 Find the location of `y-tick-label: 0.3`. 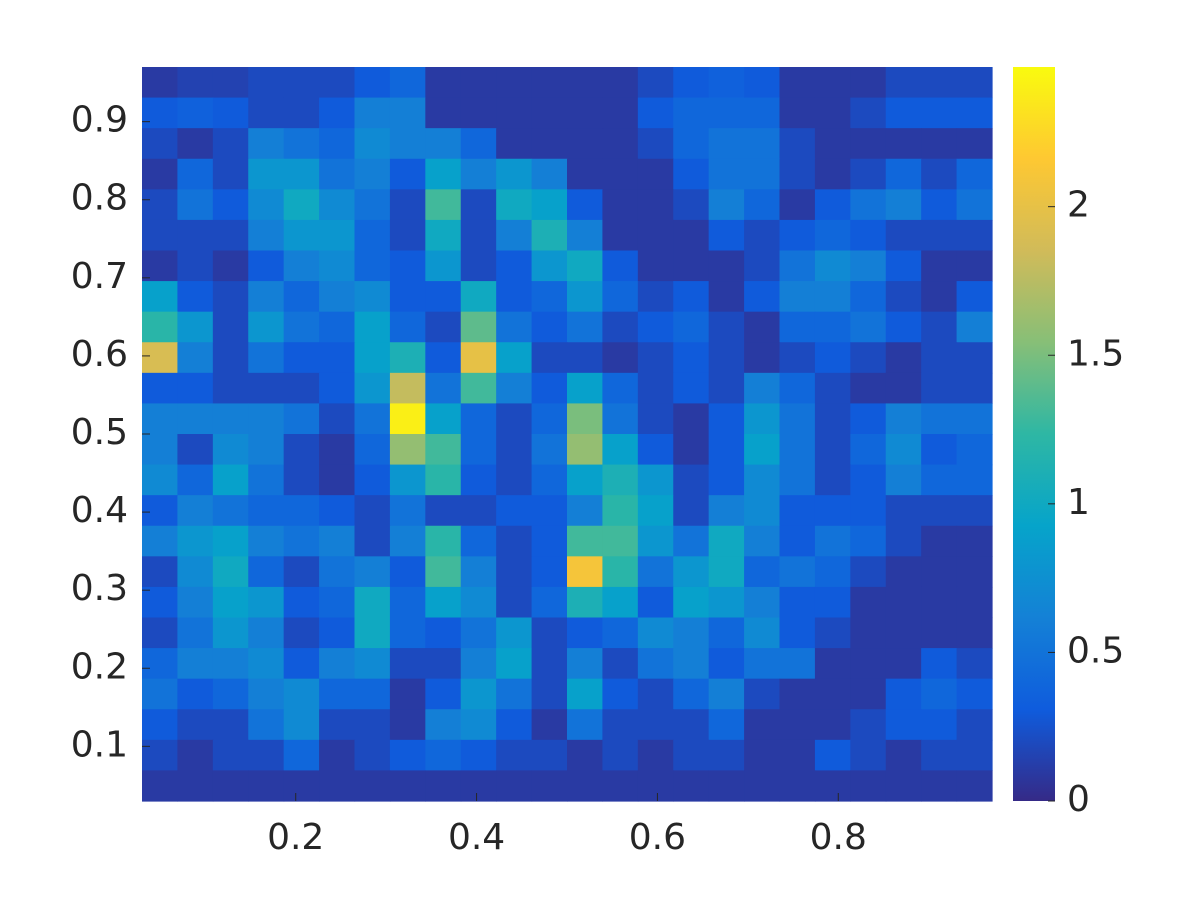

y-tick-label: 0.3 is located at coordinates (99, 588).